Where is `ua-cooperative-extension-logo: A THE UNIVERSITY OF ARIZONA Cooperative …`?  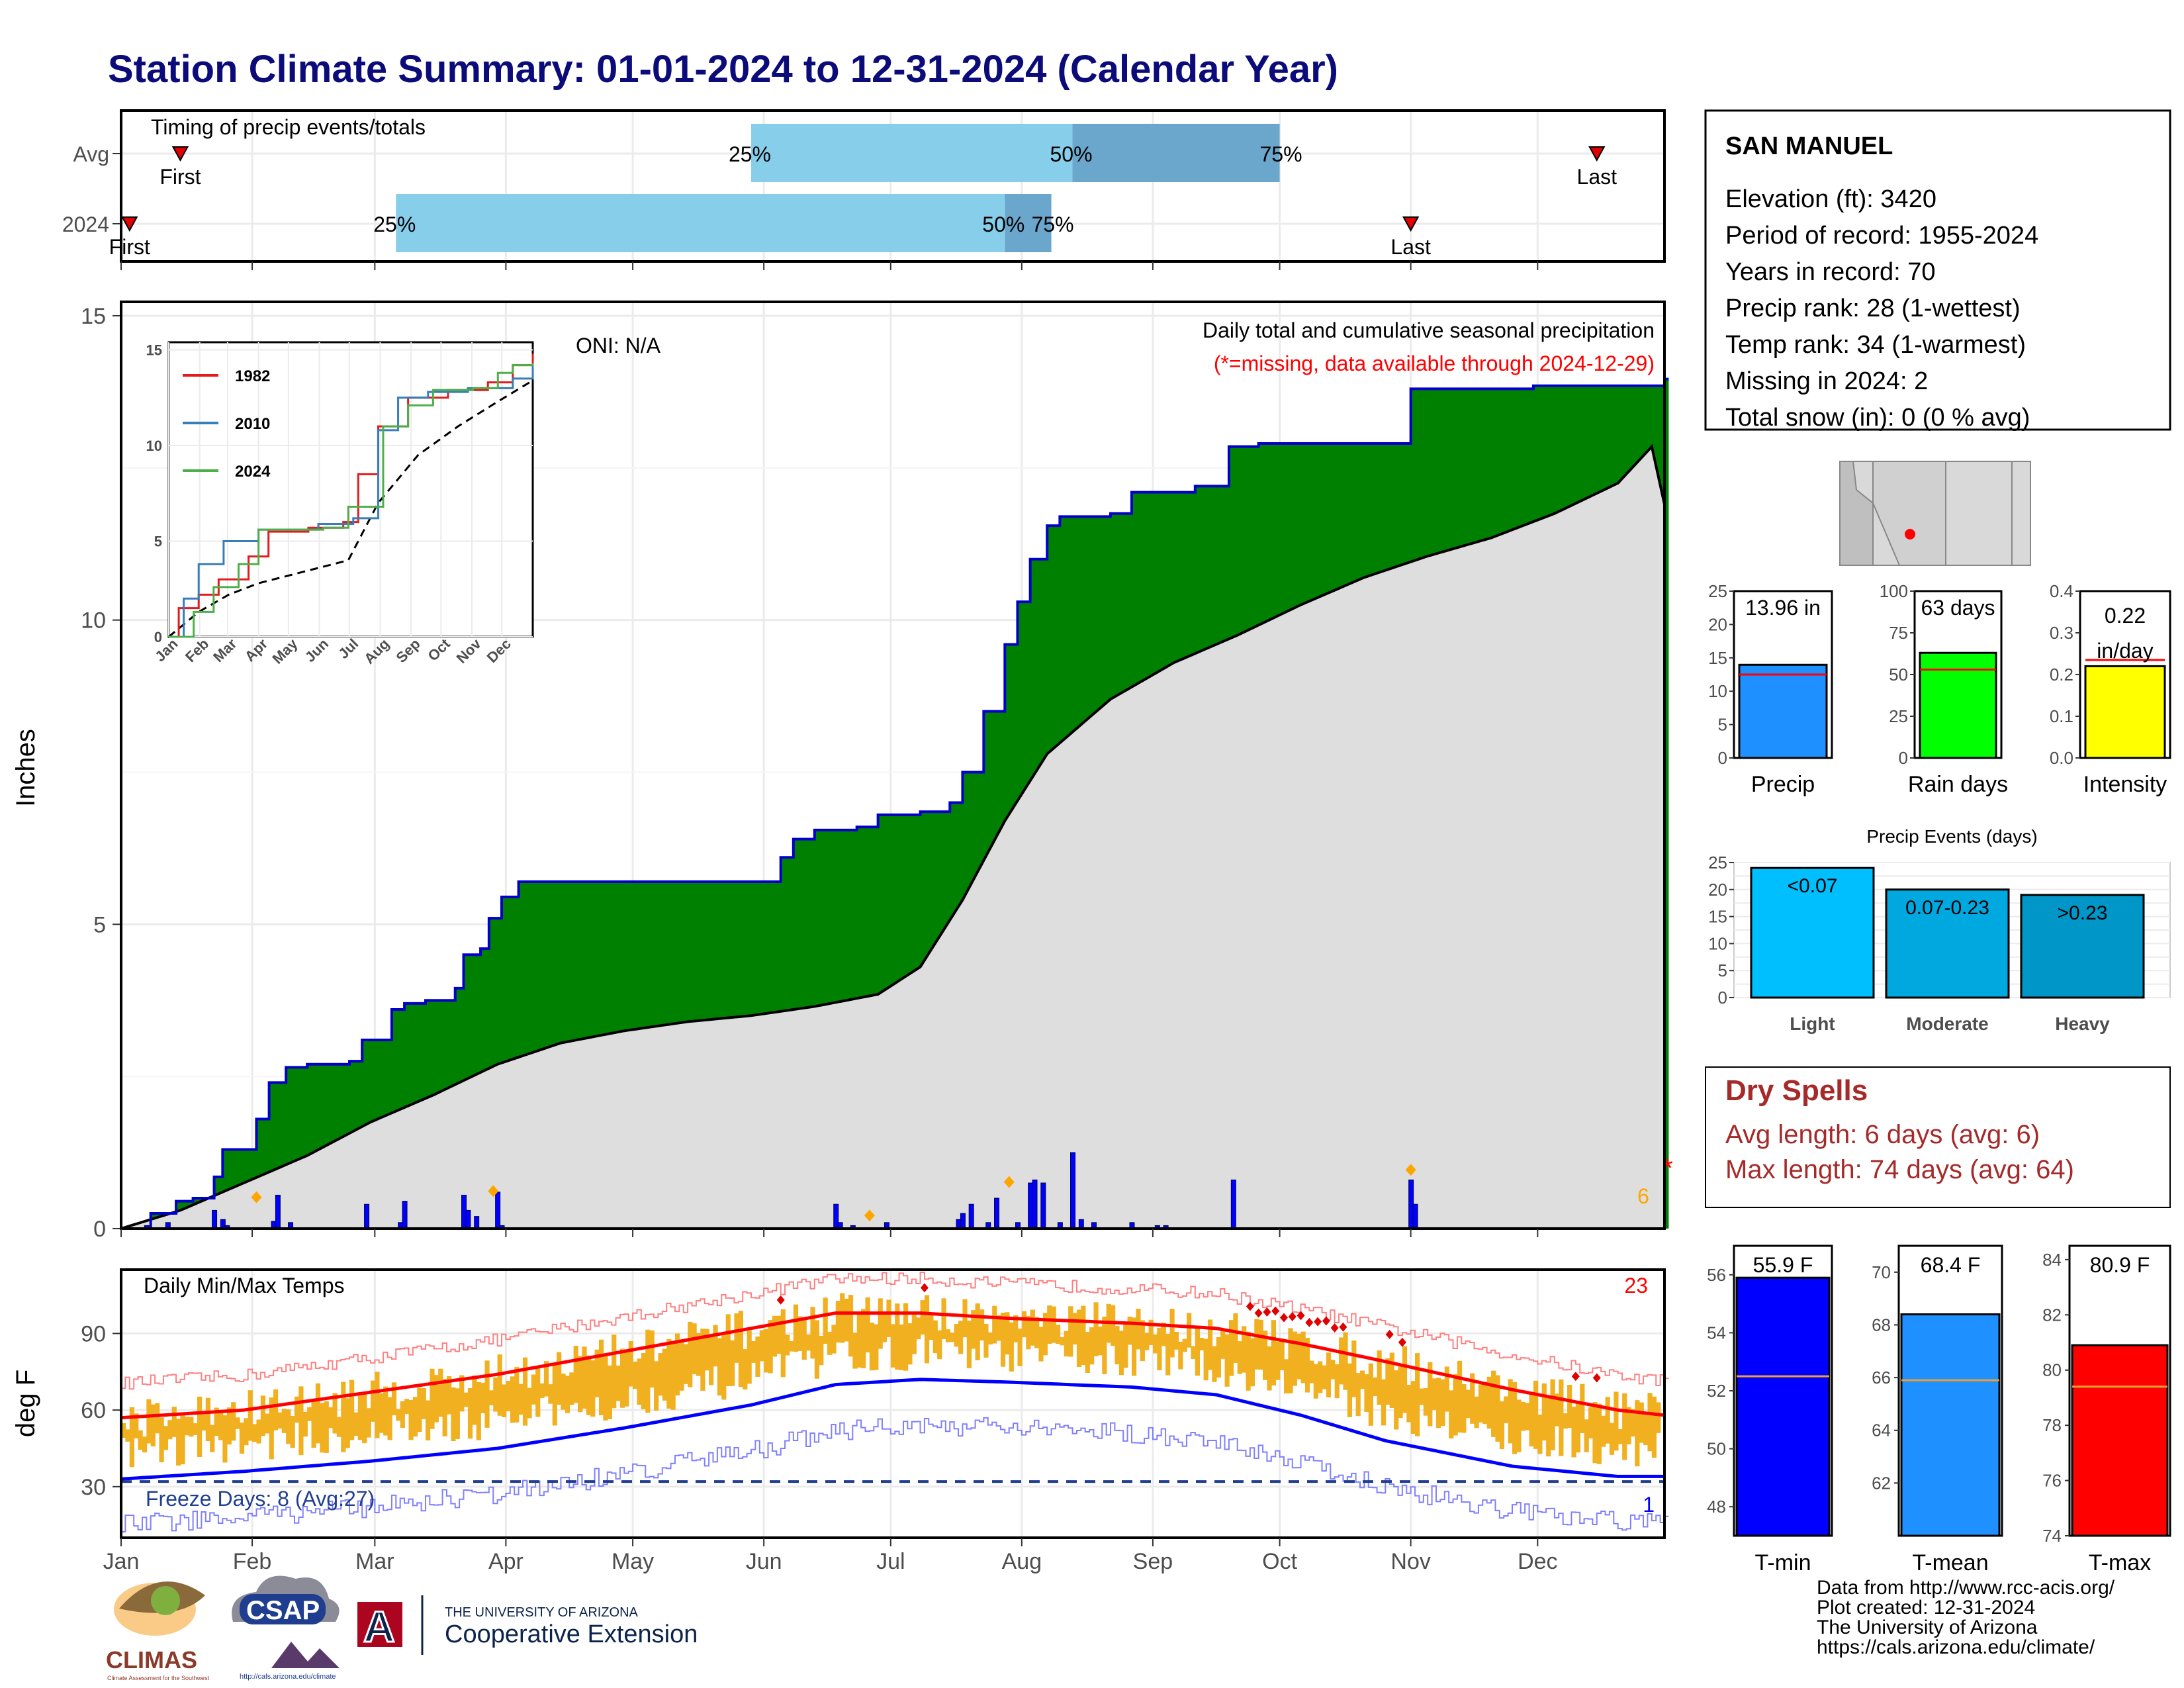 ua-cooperative-extension-logo: A THE UNIVERSITY OF ARIZONA Cooperative … is located at coordinates (527, 1625).